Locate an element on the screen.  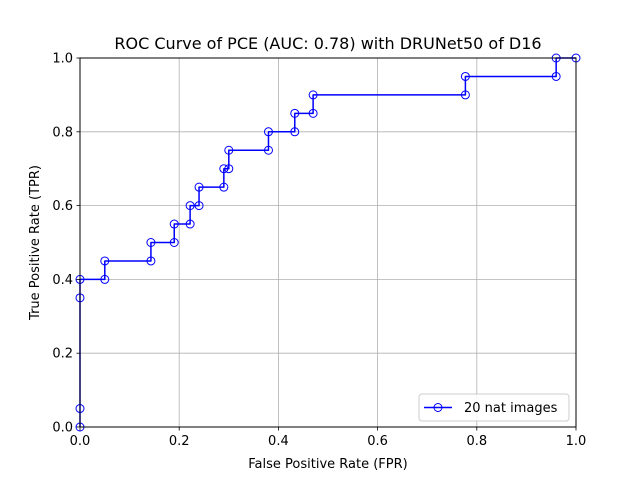
legend: 20 nat images is located at coordinates (494, 407).